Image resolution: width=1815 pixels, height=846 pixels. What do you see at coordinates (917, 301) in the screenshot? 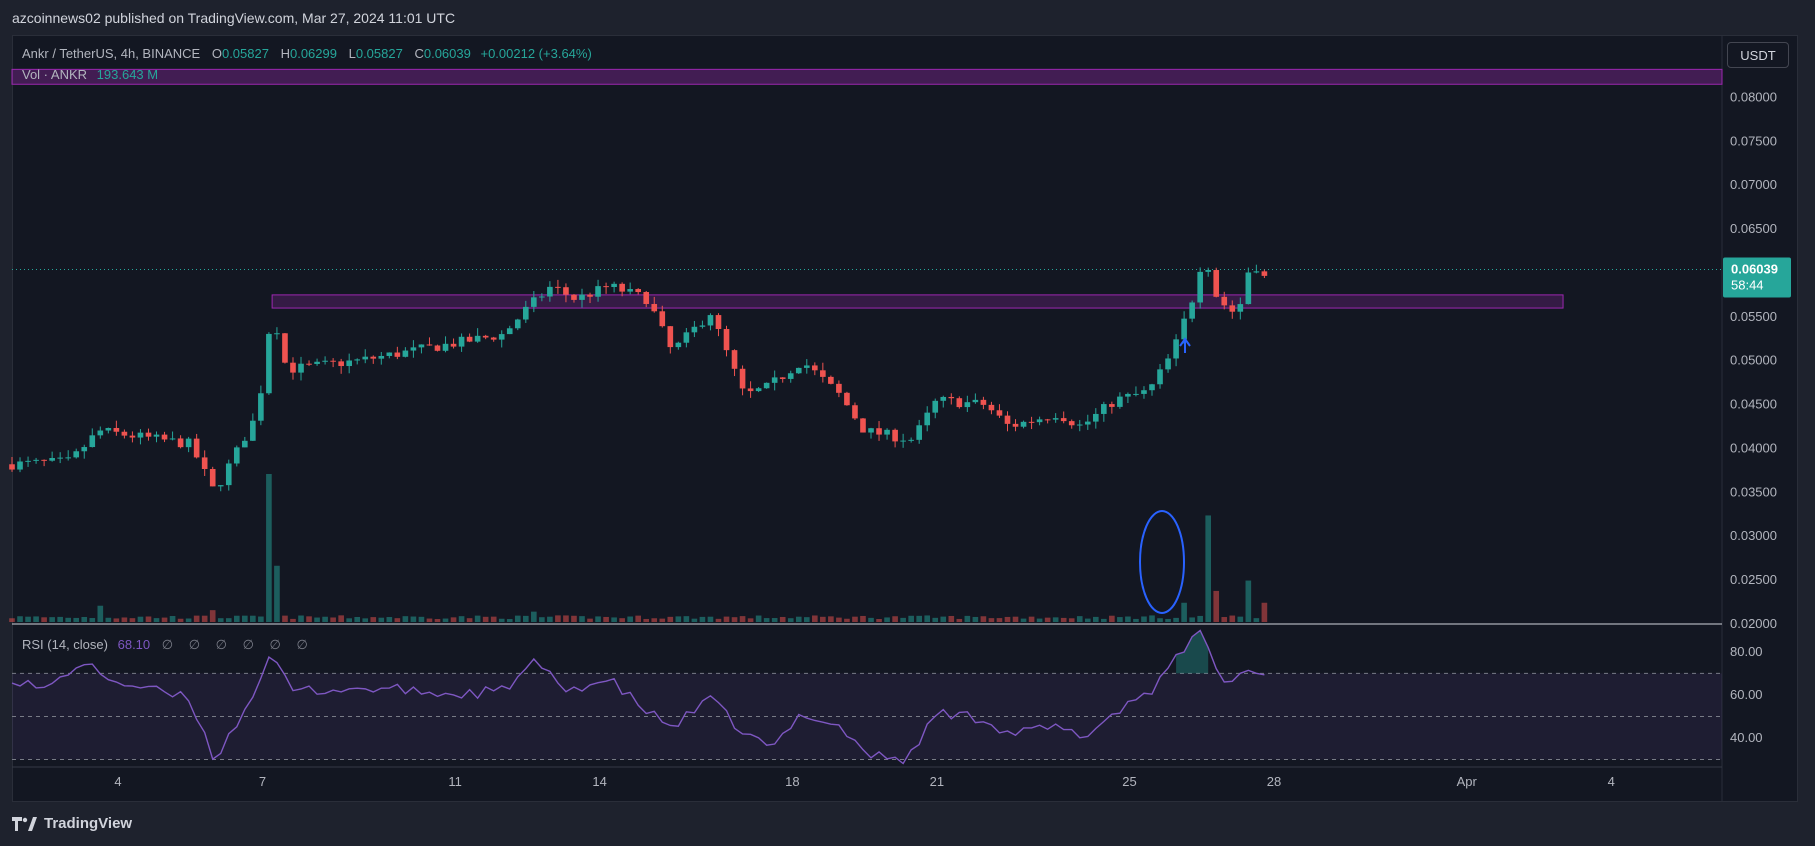
I see `support-zone` at bounding box center [917, 301].